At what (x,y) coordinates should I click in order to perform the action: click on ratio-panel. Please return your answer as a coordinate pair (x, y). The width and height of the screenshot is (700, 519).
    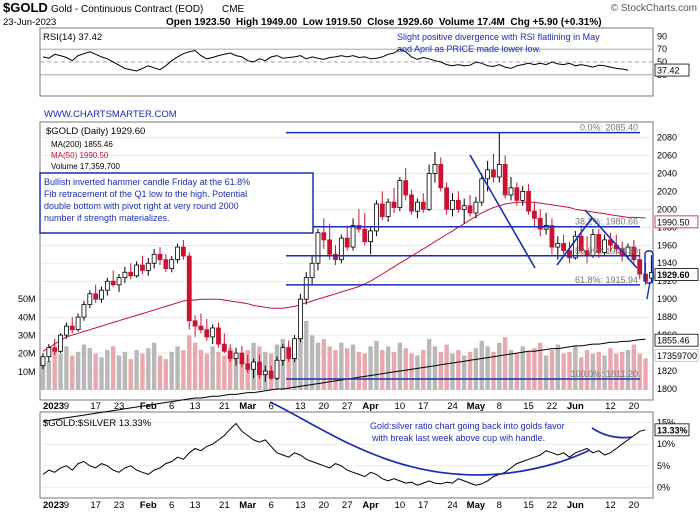
    Looking at the image, I should click on (346, 455).